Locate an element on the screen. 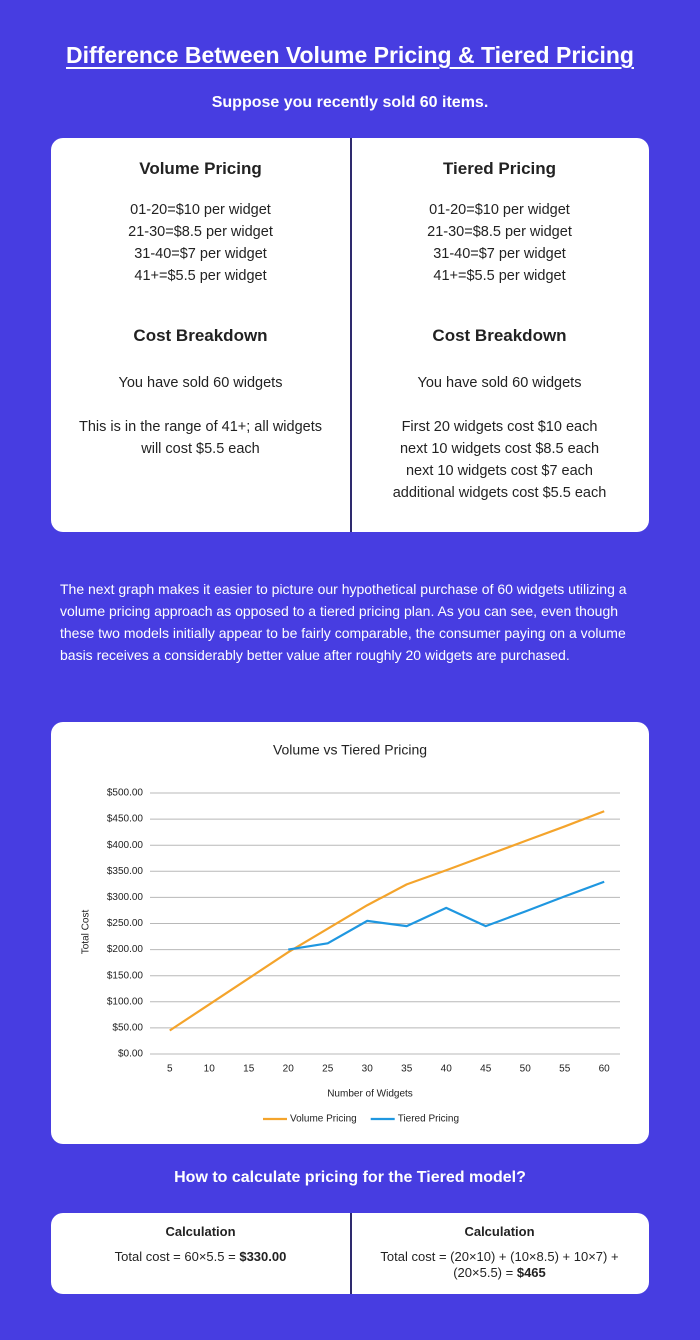  detail: First 20 widgets cost $10 each is located at coordinates (499, 427).